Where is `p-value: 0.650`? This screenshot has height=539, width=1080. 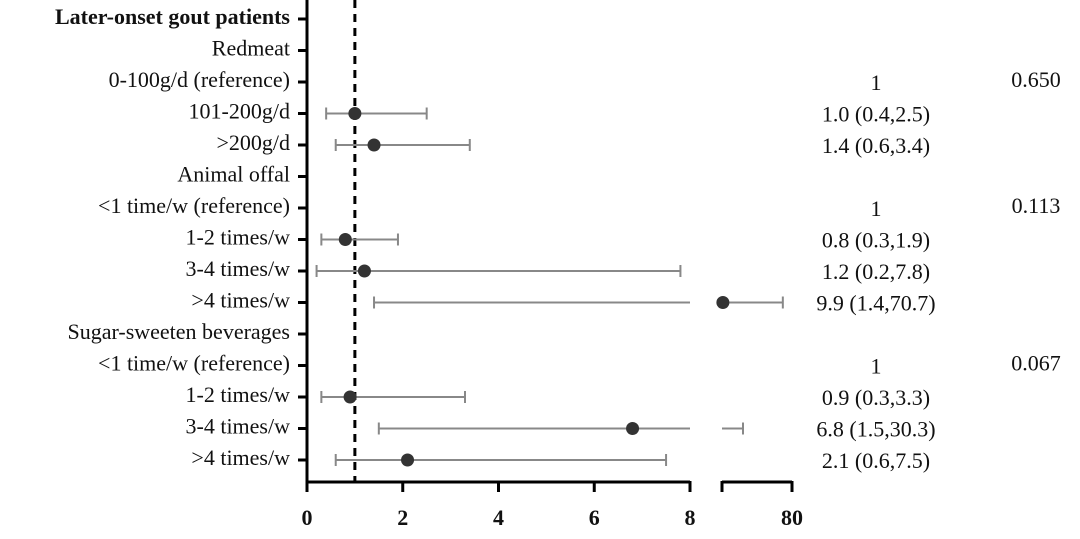 p-value: 0.650 is located at coordinates (1036, 79).